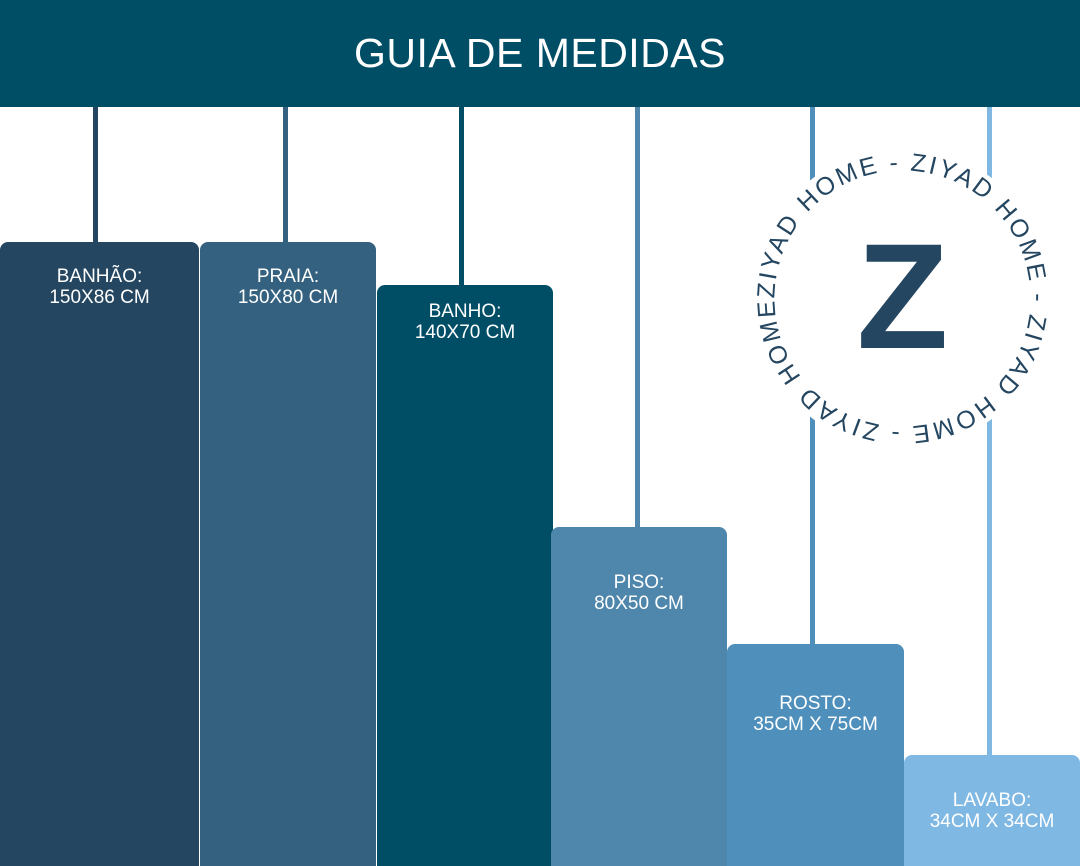 The width and height of the screenshot is (1080, 866). What do you see at coordinates (815, 703) in the screenshot?
I see `towel-name: ROSTO:` at bounding box center [815, 703].